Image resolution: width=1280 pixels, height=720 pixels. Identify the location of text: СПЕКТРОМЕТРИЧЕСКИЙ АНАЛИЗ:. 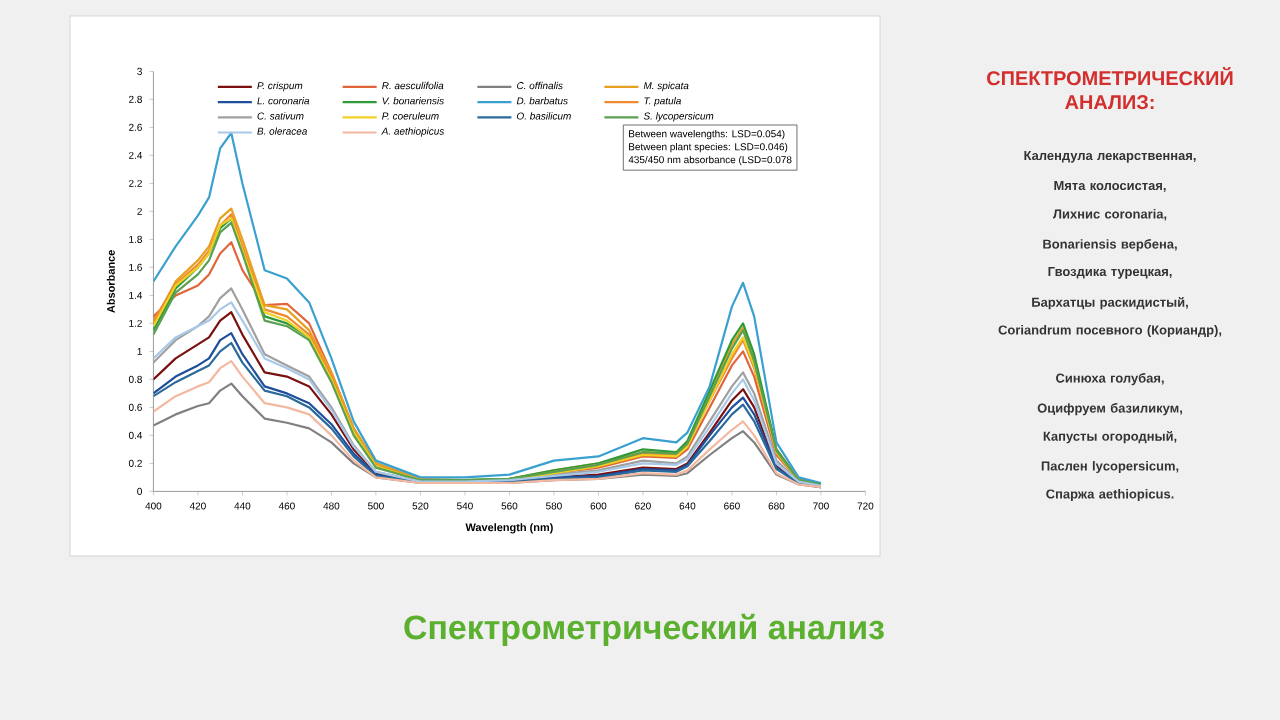
(1110, 88).